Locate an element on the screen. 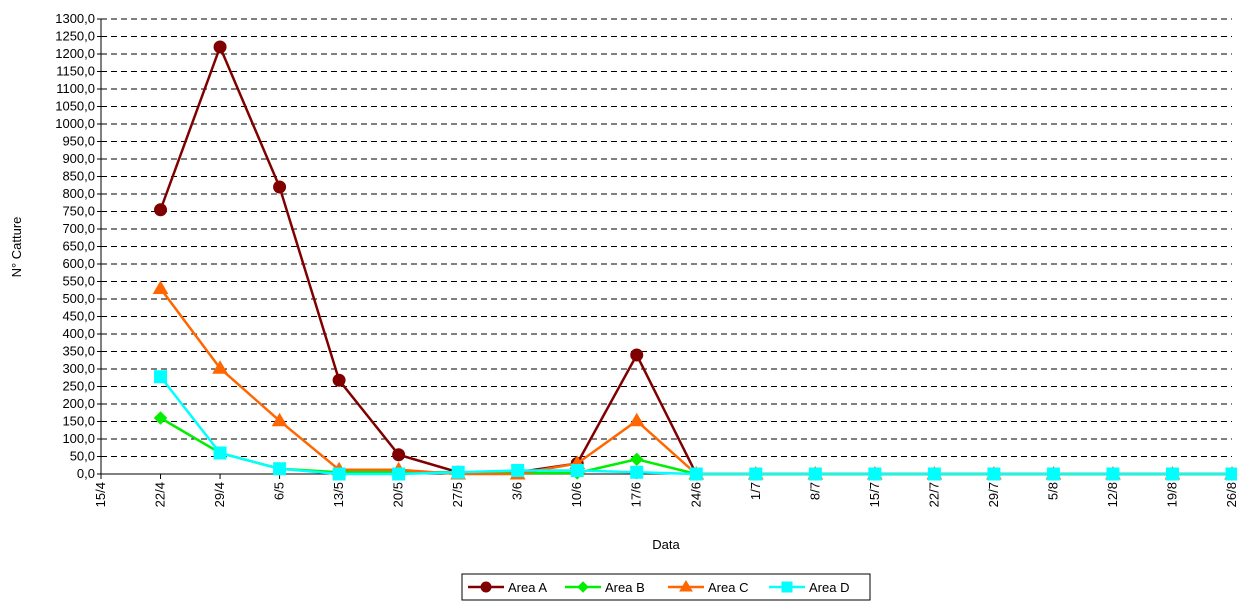 The width and height of the screenshot is (1237, 601). legend-item: Area C is located at coordinates (708, 587).